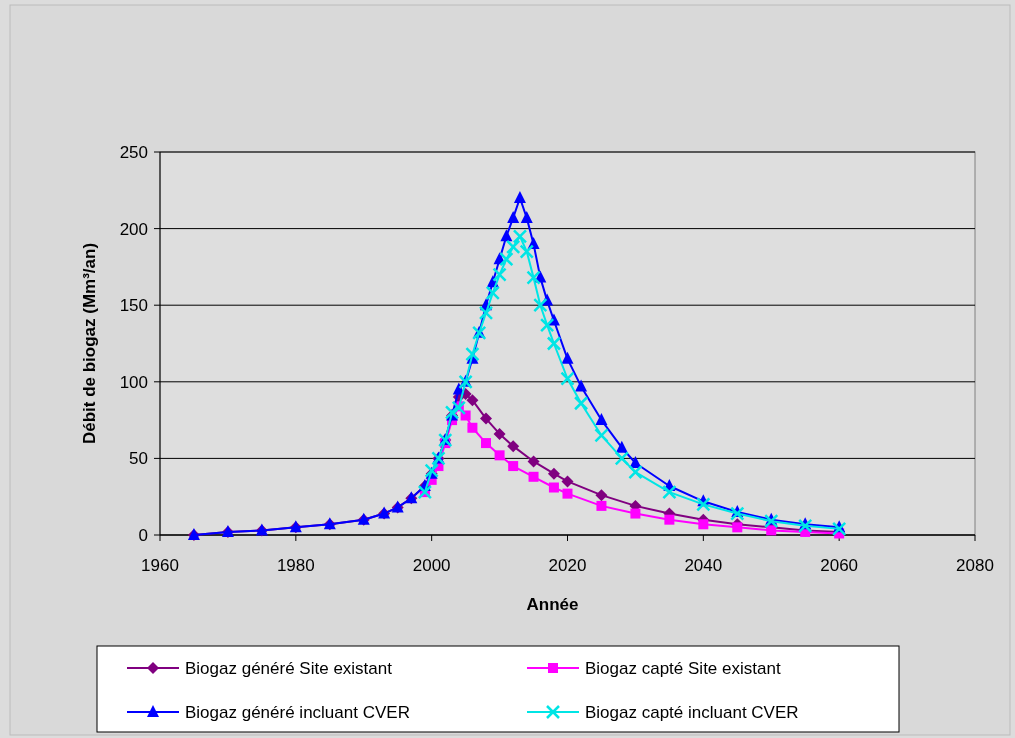 The image size is (1015, 738). I want to click on x-tick-label: 2000, so click(431, 565).